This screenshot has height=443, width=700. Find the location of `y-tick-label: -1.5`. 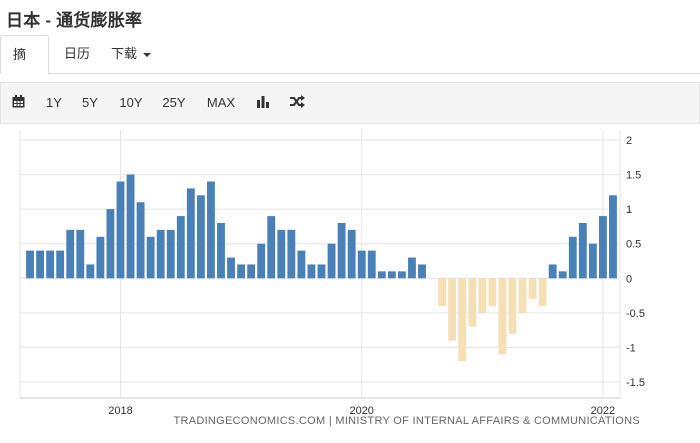

y-tick-label: -1.5 is located at coordinates (635, 383).